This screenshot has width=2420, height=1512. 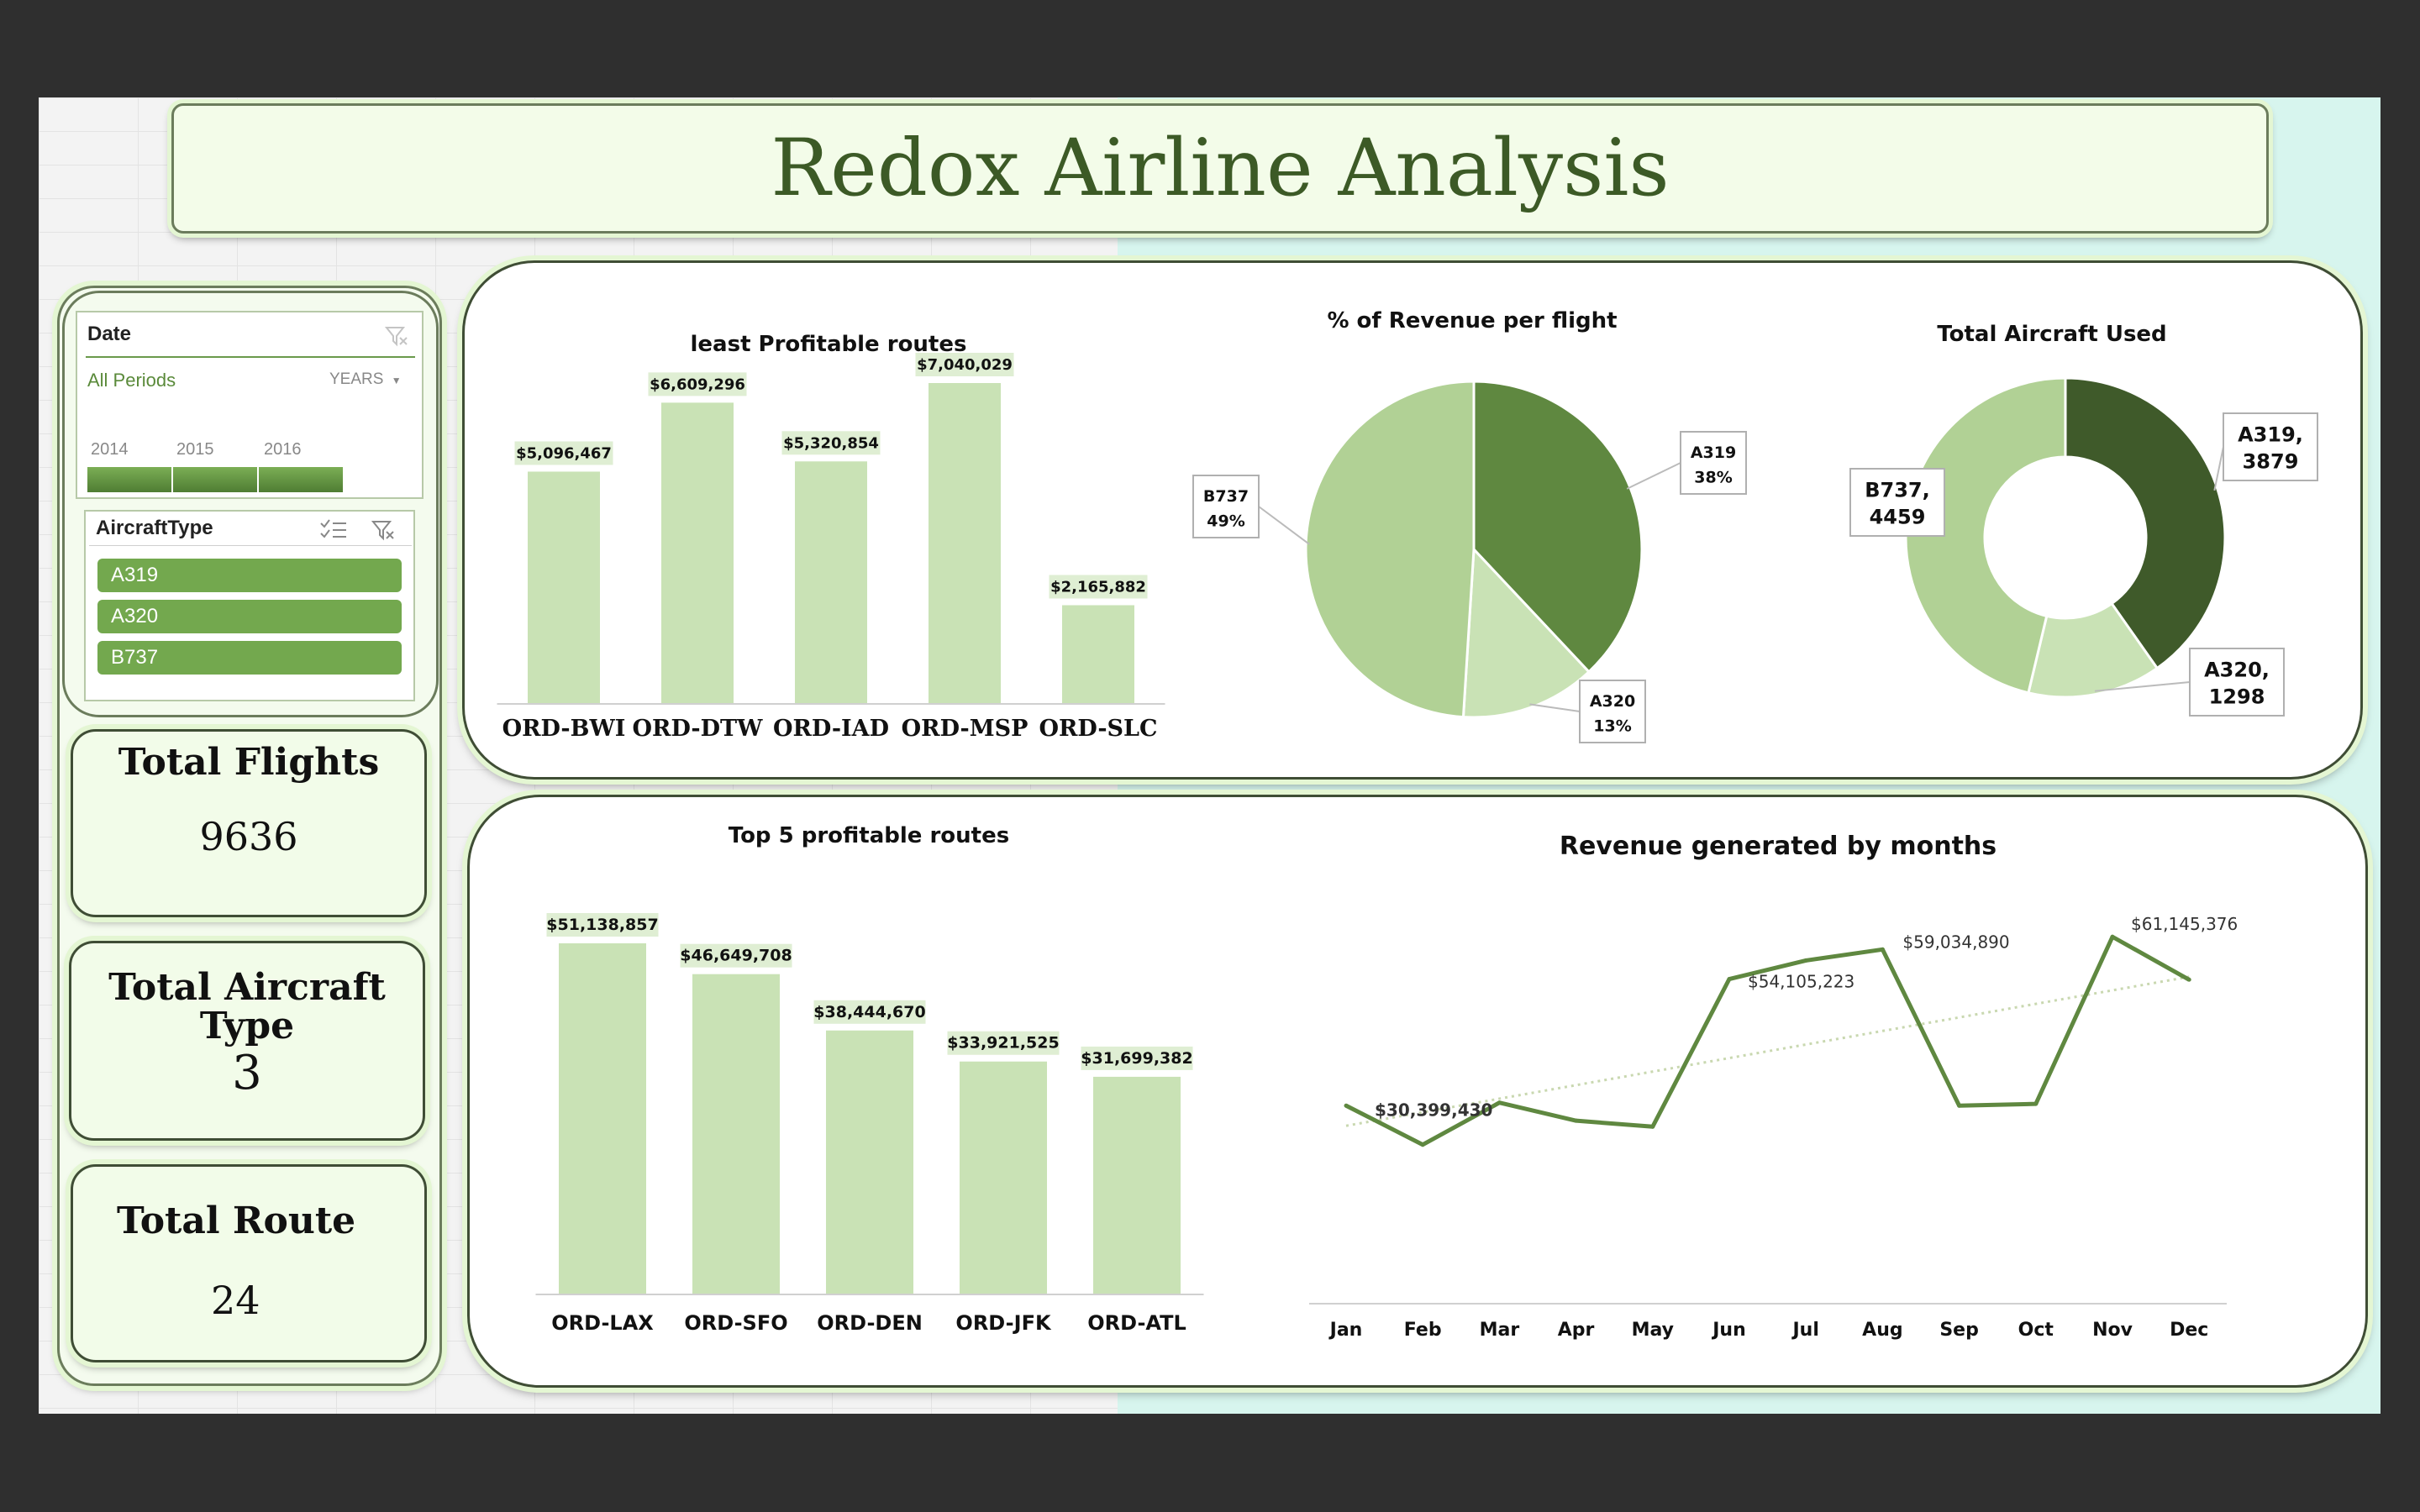 What do you see at coordinates (248, 836) in the screenshot?
I see `kpi-value: 9636` at bounding box center [248, 836].